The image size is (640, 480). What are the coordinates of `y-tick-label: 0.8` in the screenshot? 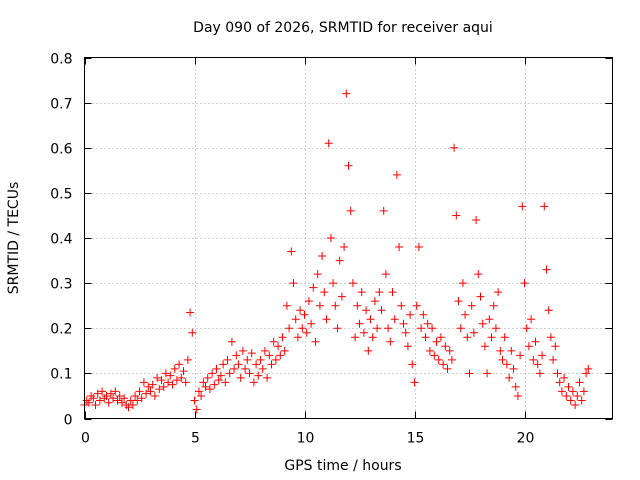 It's located at (61, 60).